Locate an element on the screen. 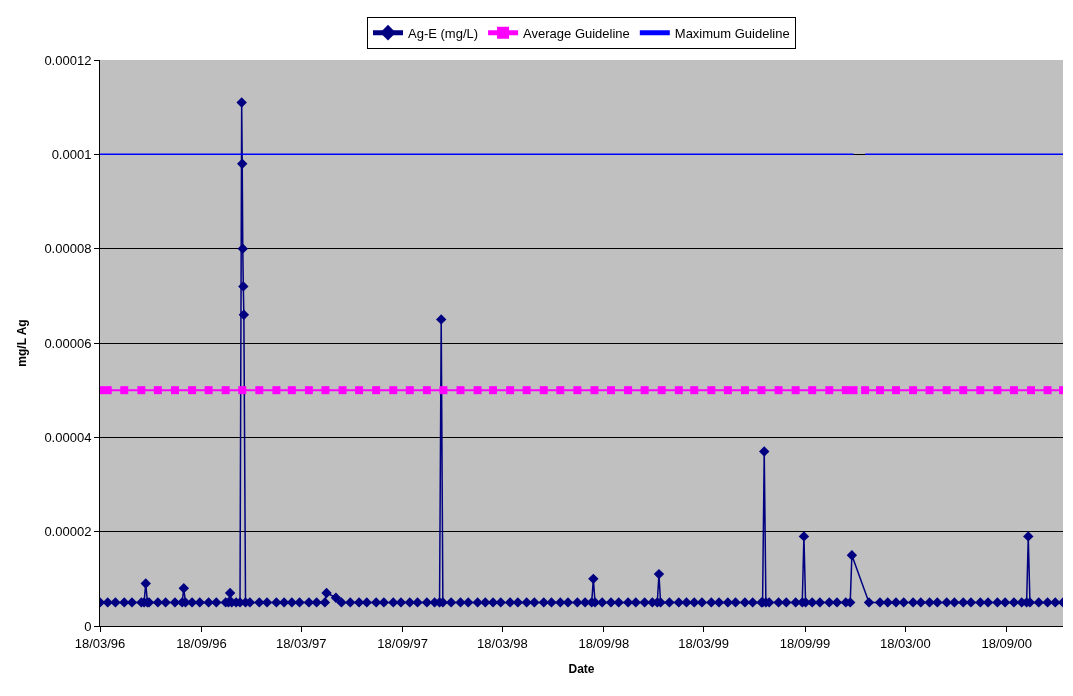 The height and width of the screenshot is (696, 1073). x-tick-label: 18/09/96 is located at coordinates (201, 643).